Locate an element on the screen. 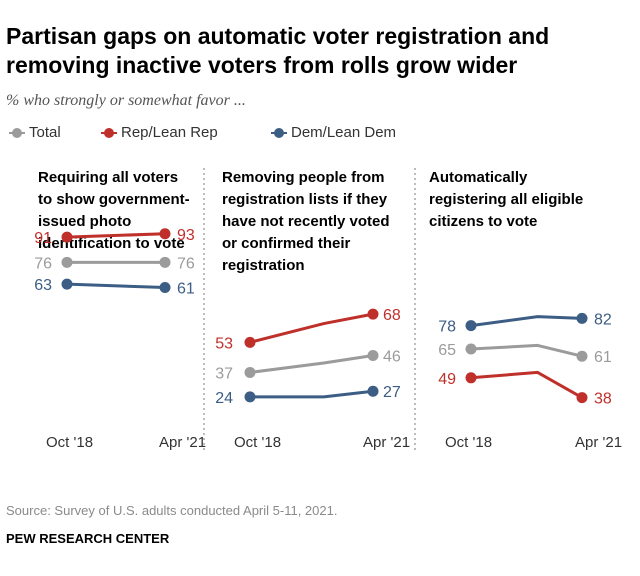 This screenshot has width=640, height=576. panel-title-line: to show government- is located at coordinates (114, 199).